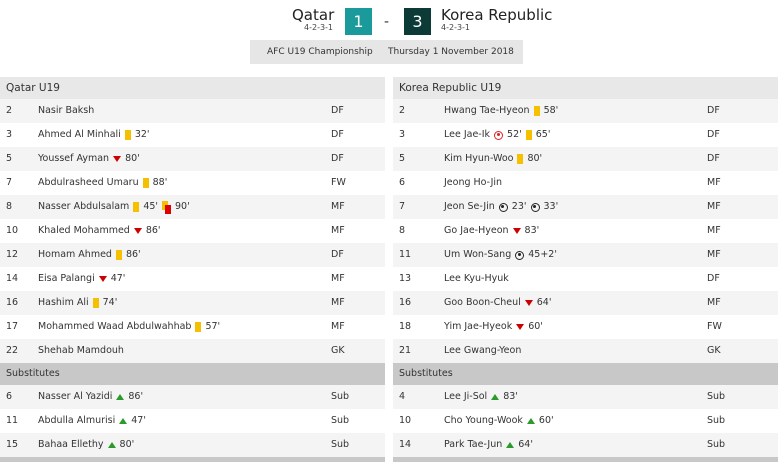 This screenshot has height=463, width=781. Describe the element at coordinates (510, 396) in the screenshot. I see `event-minute: 83'` at that location.